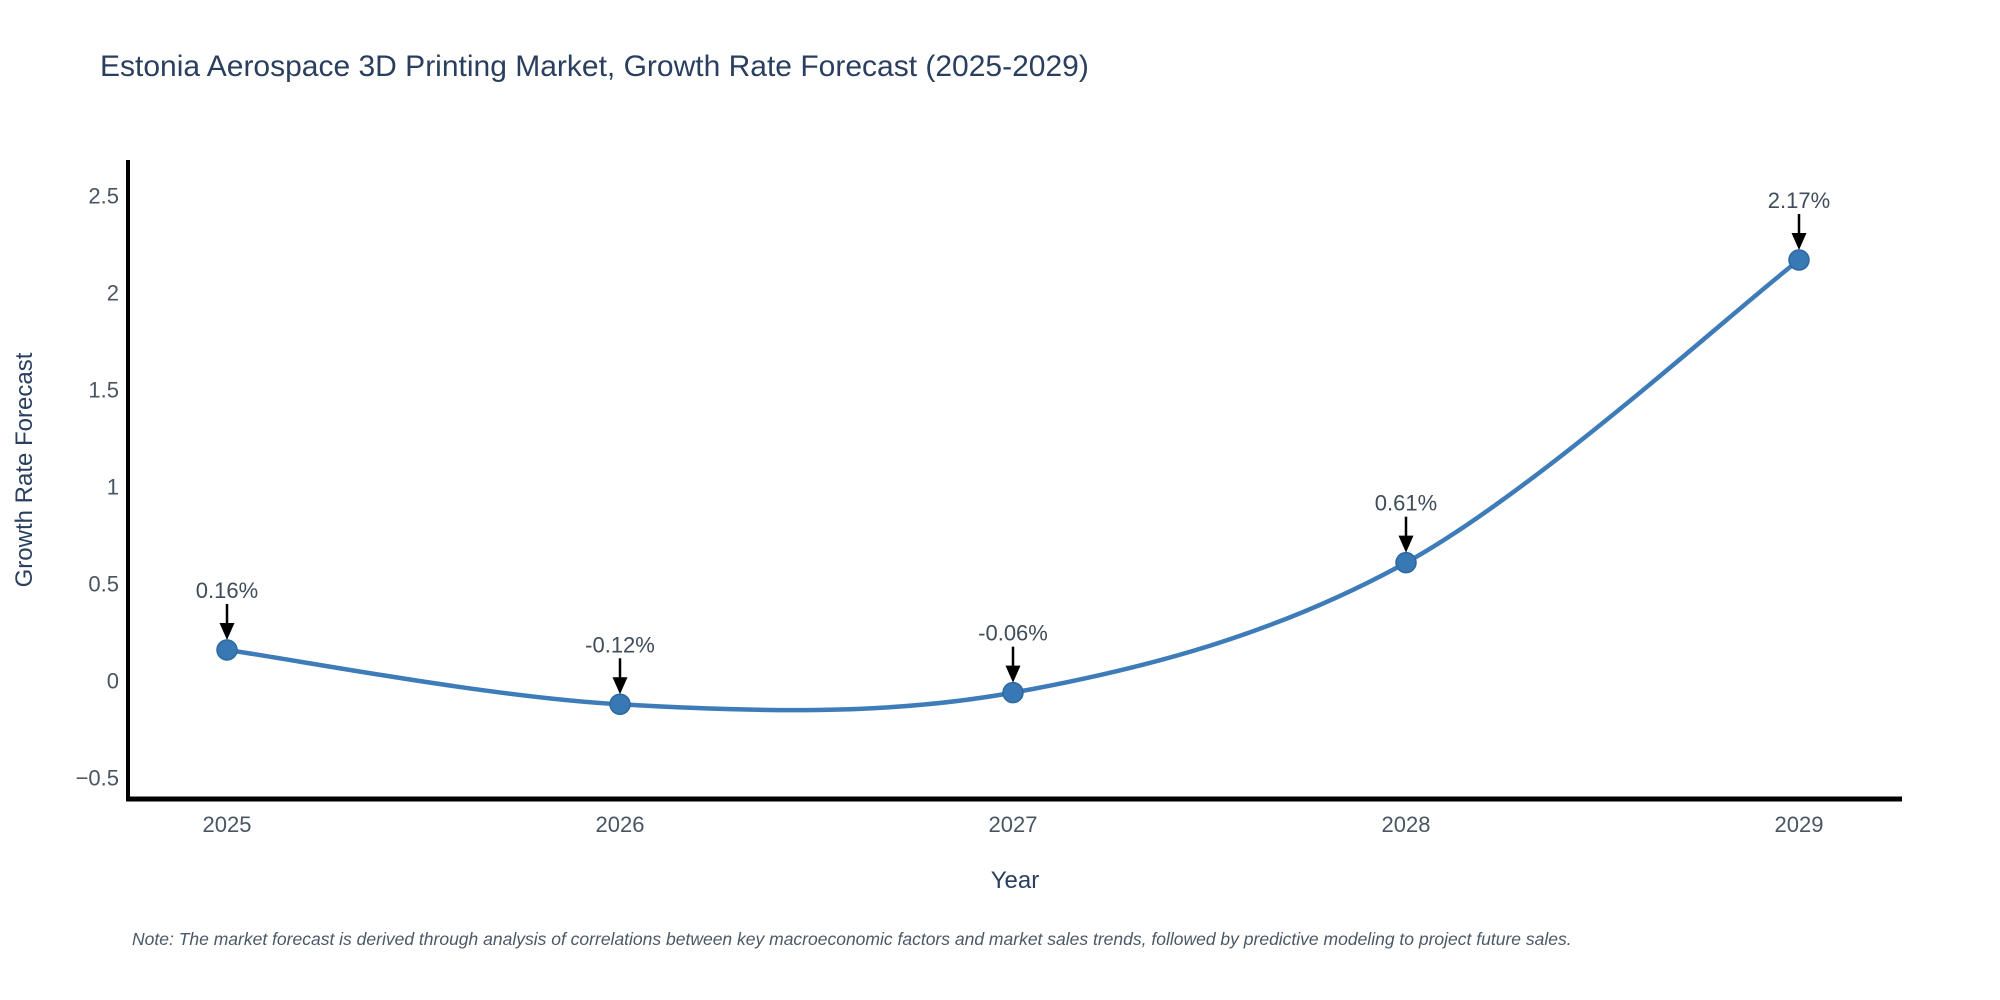 This screenshot has width=2000, height=1000. I want to click on y-tick-label: 1.5, so click(103, 390).